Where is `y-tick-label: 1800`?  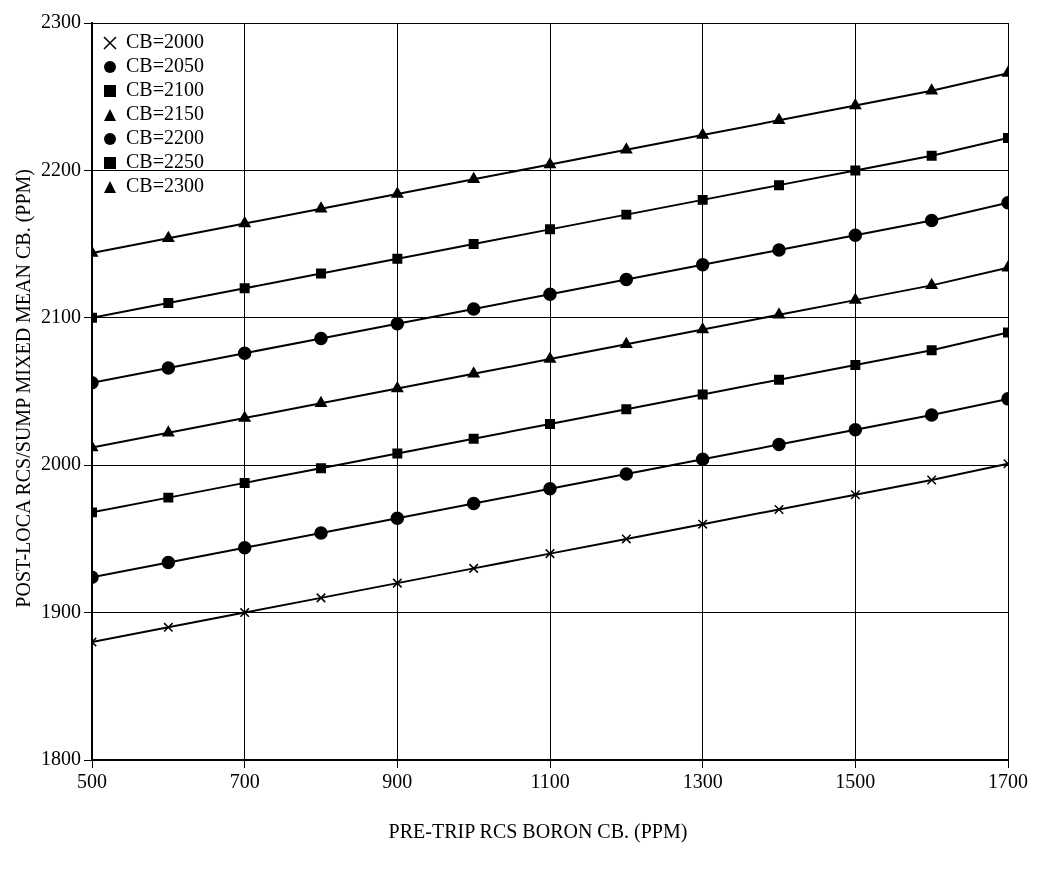 y-tick-label: 1800 is located at coordinates (61, 758).